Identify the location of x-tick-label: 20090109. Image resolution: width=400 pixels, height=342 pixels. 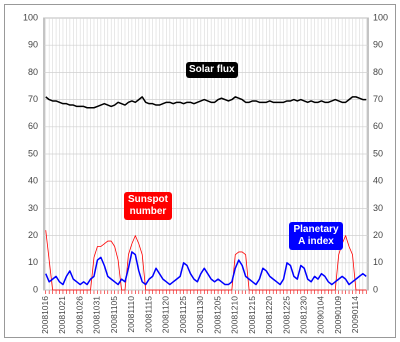
(338, 315).